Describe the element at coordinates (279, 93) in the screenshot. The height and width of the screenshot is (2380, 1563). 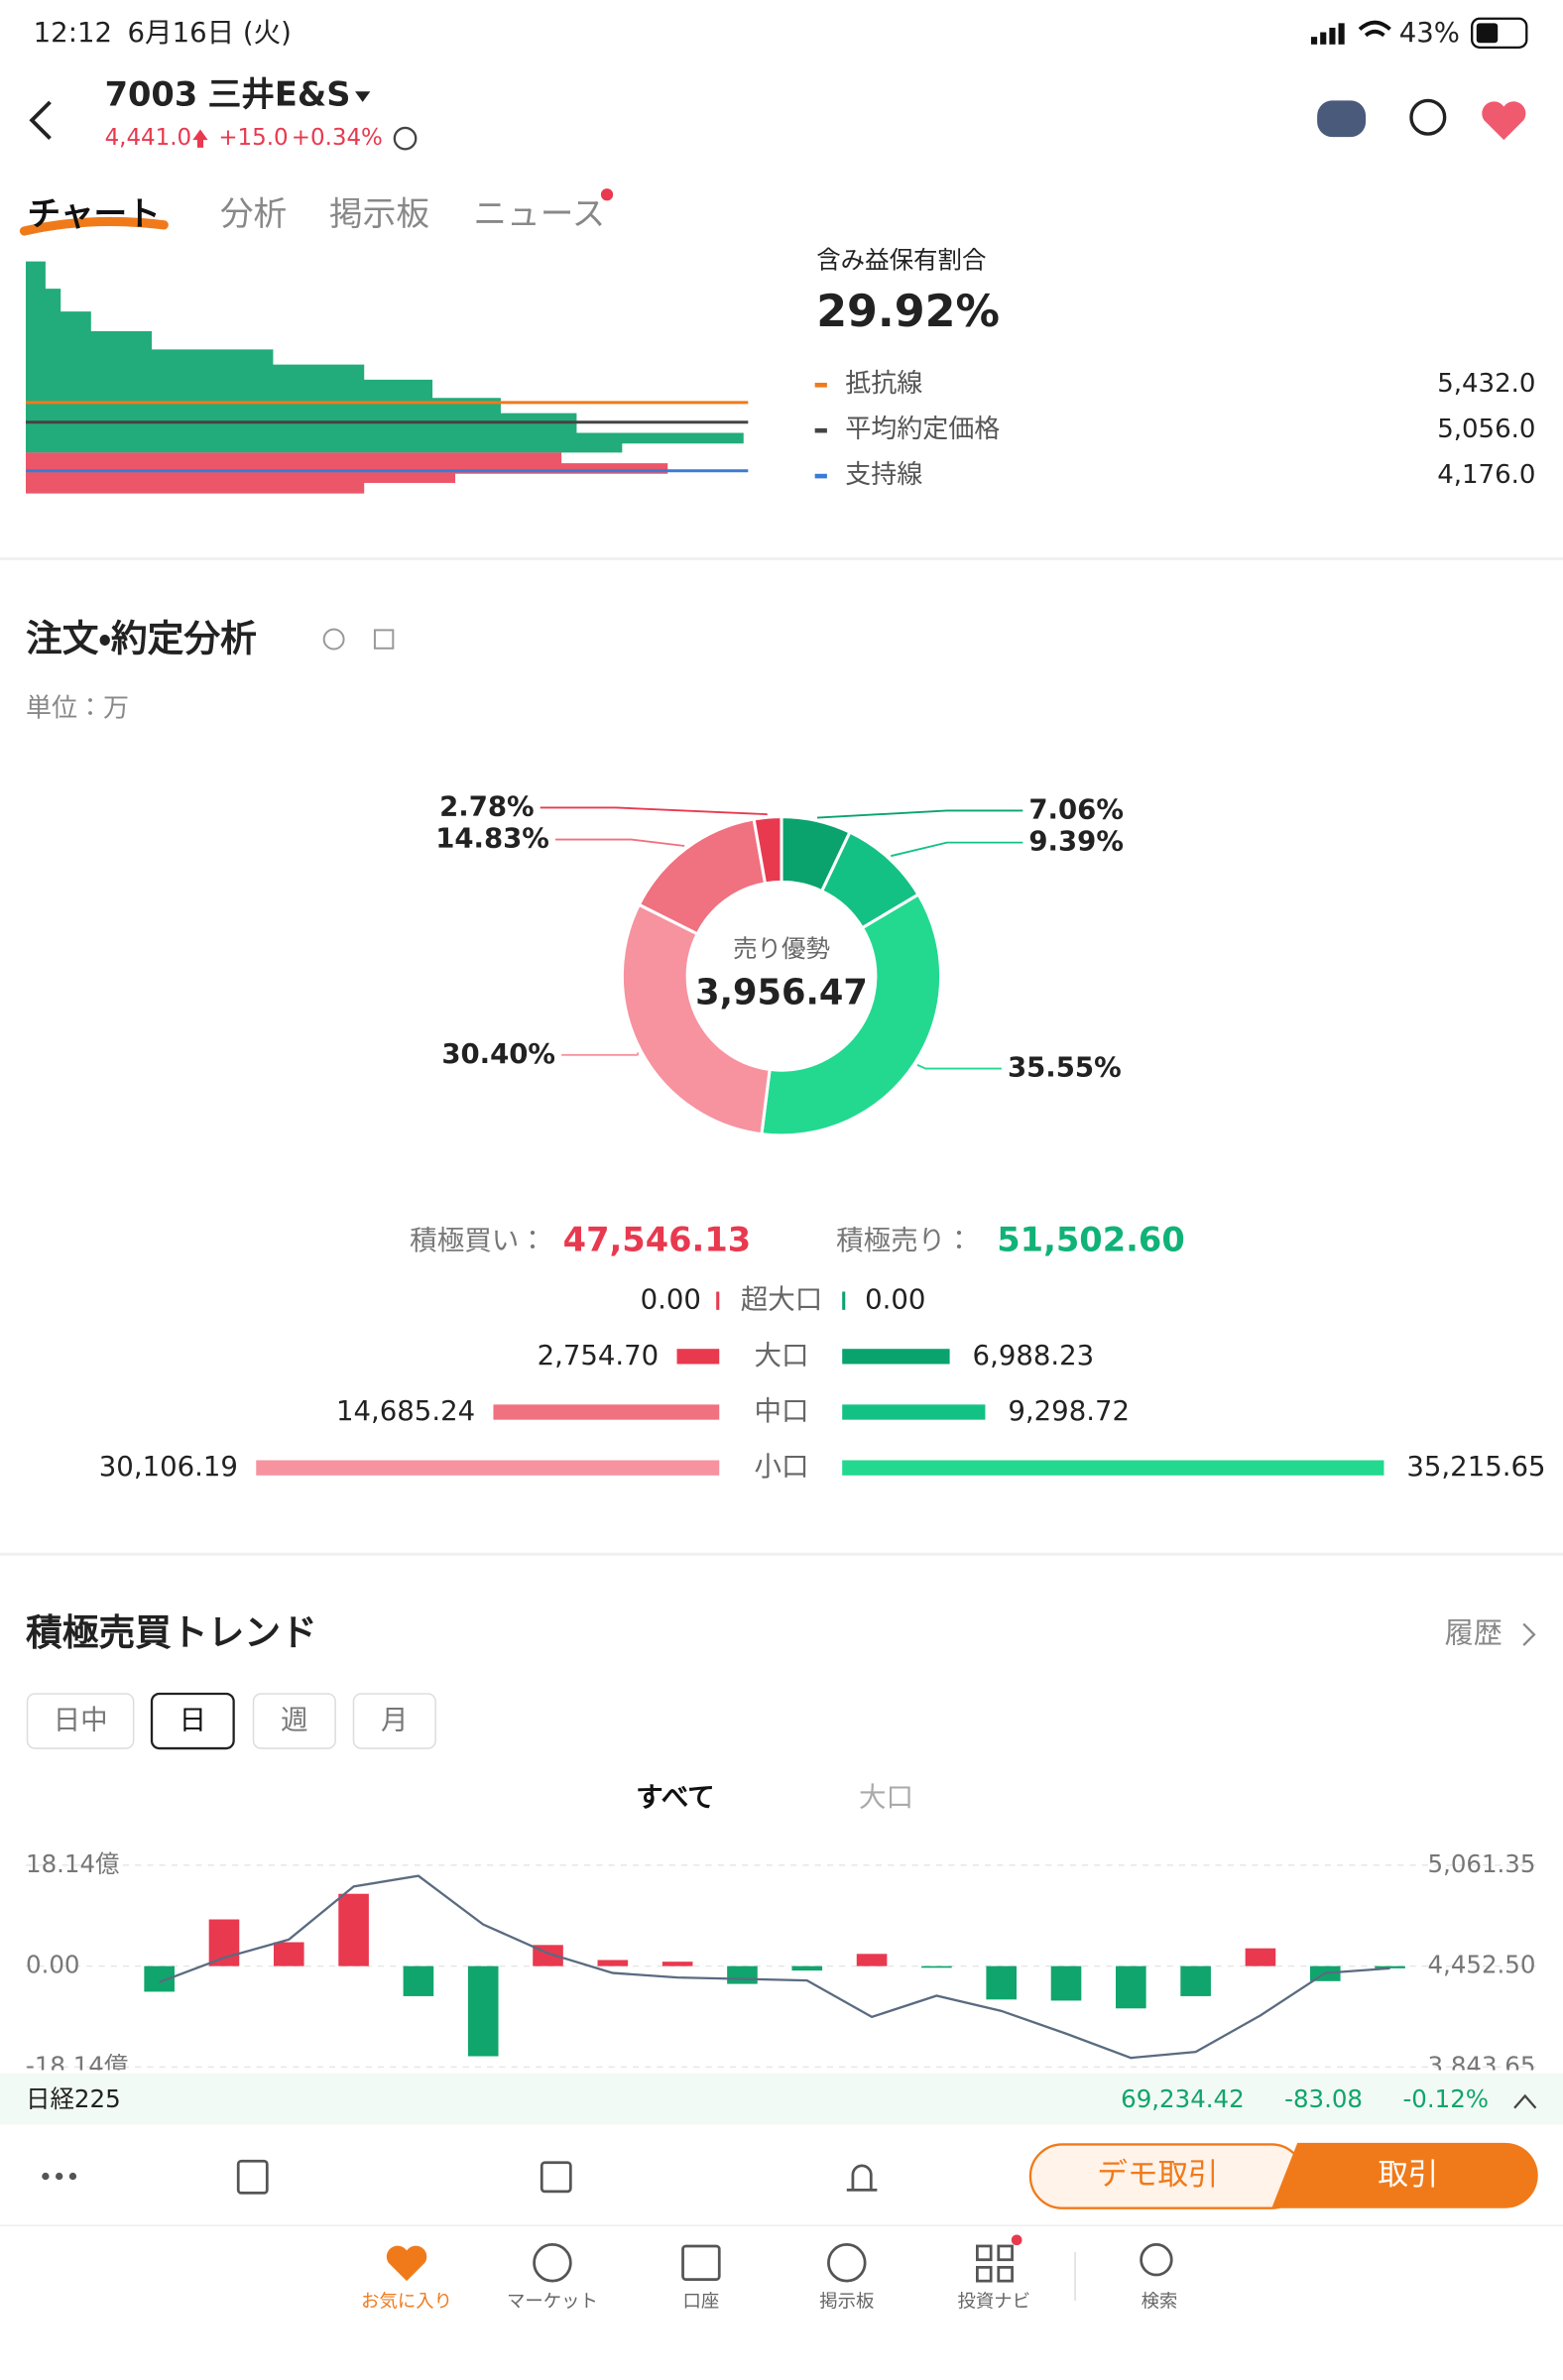
I see `stock-name: 三井E&S` at that location.